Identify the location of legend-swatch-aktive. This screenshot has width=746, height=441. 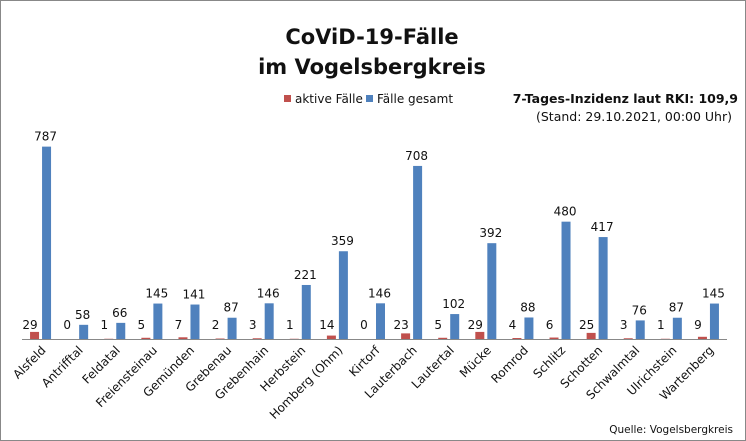
(287, 98).